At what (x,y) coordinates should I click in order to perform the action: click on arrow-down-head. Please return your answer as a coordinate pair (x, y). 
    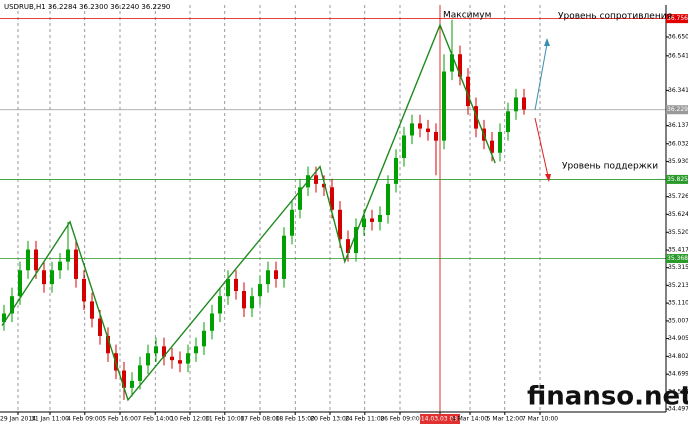
    Looking at the image, I should click on (548, 178).